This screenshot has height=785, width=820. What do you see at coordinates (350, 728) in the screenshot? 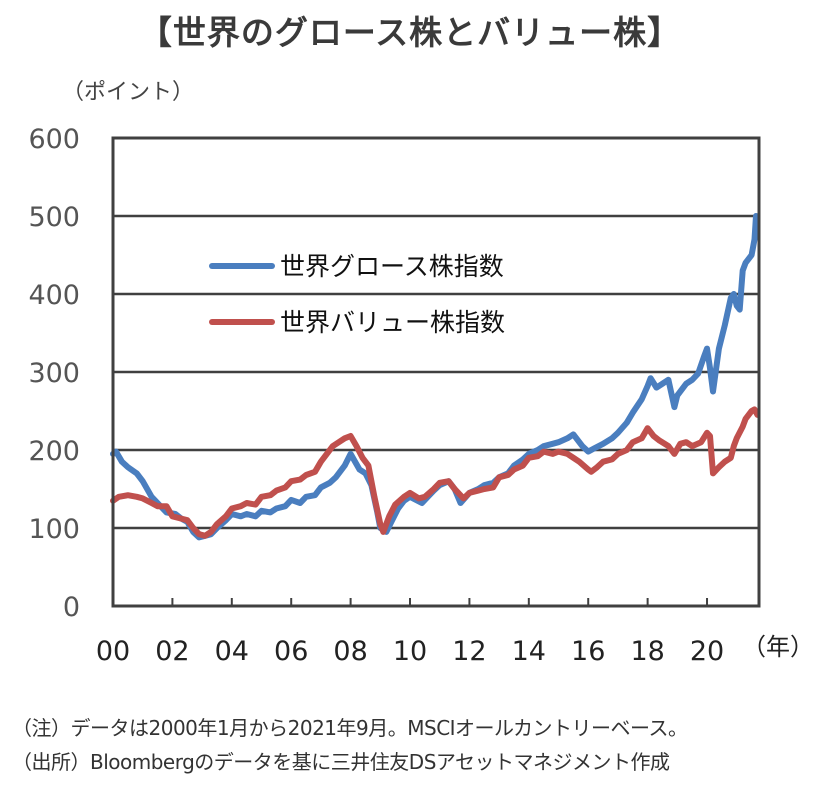
I see `footnote-note: （注）データは2000年1月から2021年9月。MSCIオールカントリーベース。` at bounding box center [350, 728].